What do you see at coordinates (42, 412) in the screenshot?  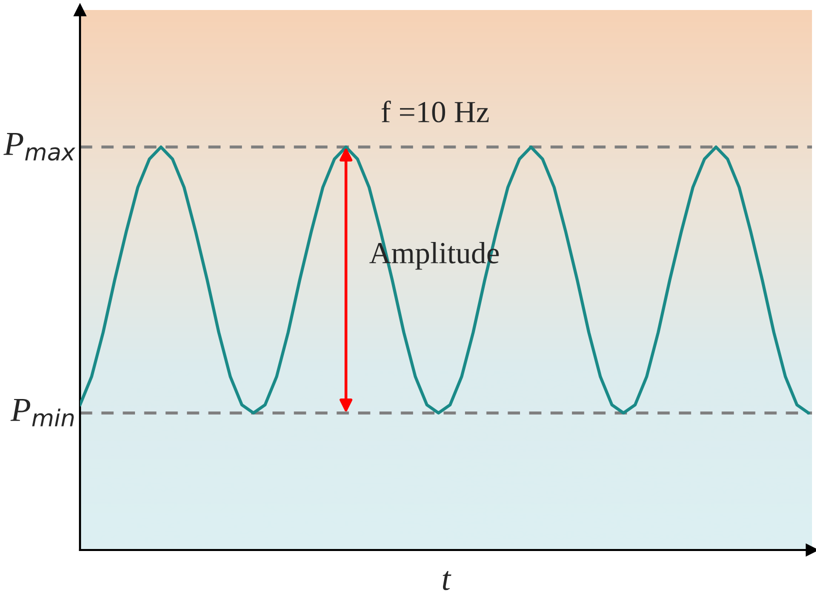 I see `ref-line-label: P$_{min}$` at bounding box center [42, 412].